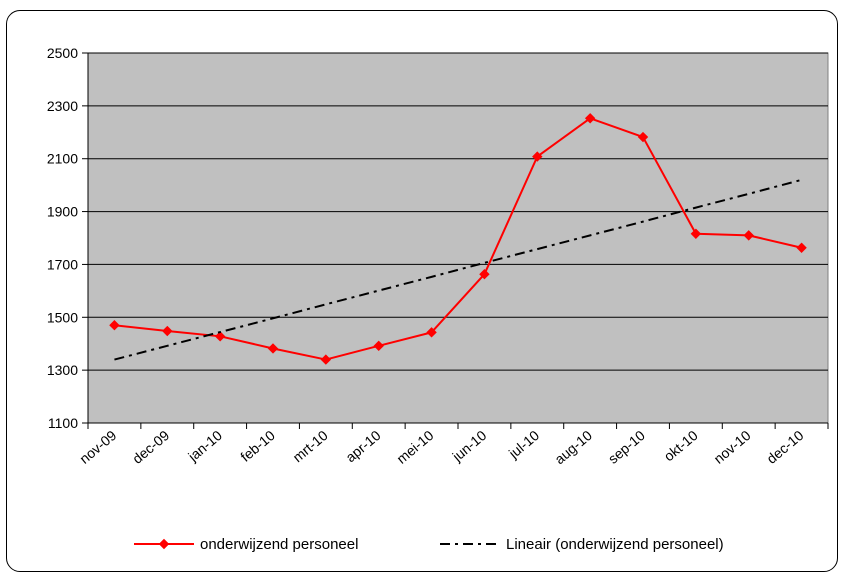 The height and width of the screenshot is (576, 842). What do you see at coordinates (626, 447) in the screenshot?
I see `x-tick-label-sep-10: sep-10` at bounding box center [626, 447].